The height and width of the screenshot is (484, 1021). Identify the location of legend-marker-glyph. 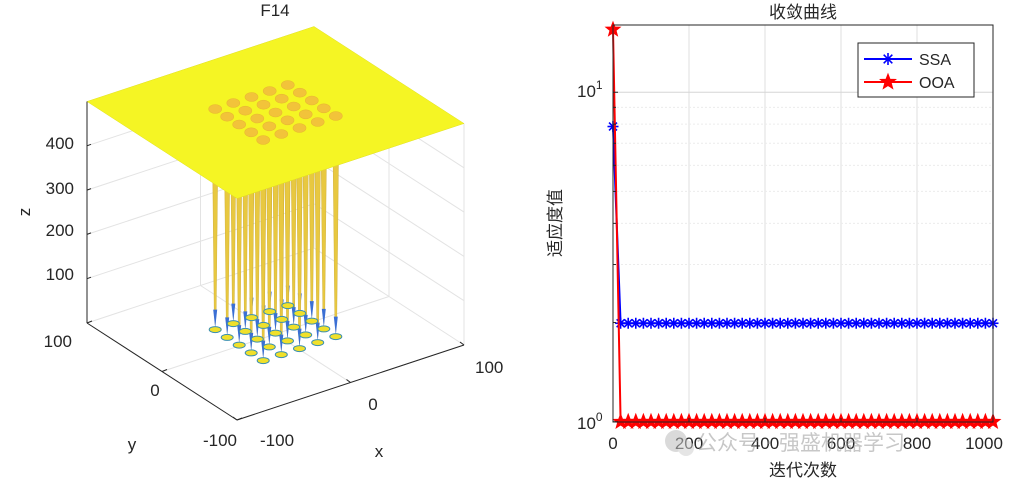
(888, 81).